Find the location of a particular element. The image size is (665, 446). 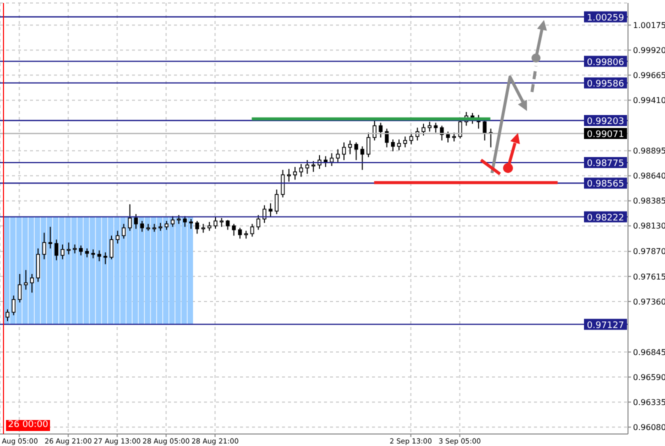

ref-line-label: 0.99071 is located at coordinates (605, 135).